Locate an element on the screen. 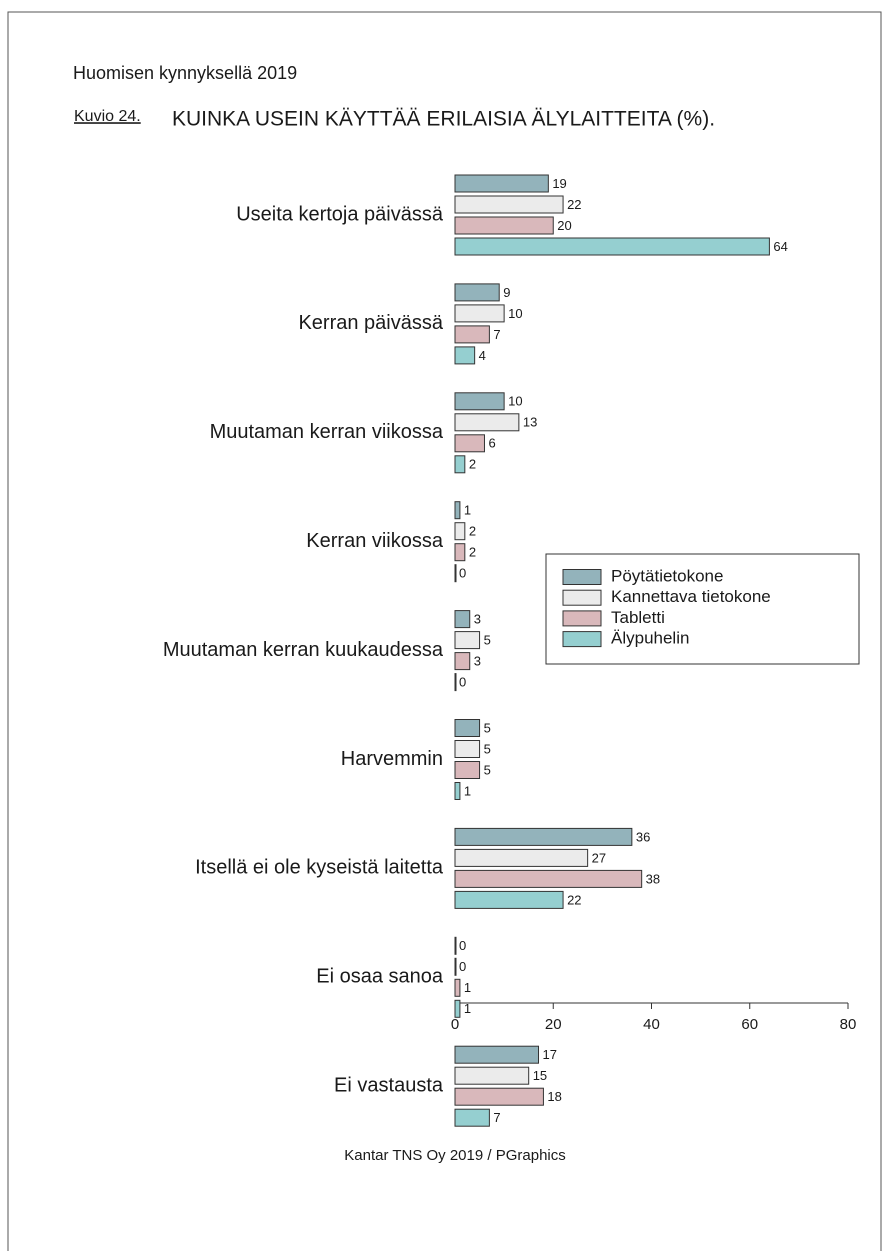 Image resolution: width=890 pixels, height=1251 pixels. category-label: Kerran päivässä is located at coordinates (370, 323).